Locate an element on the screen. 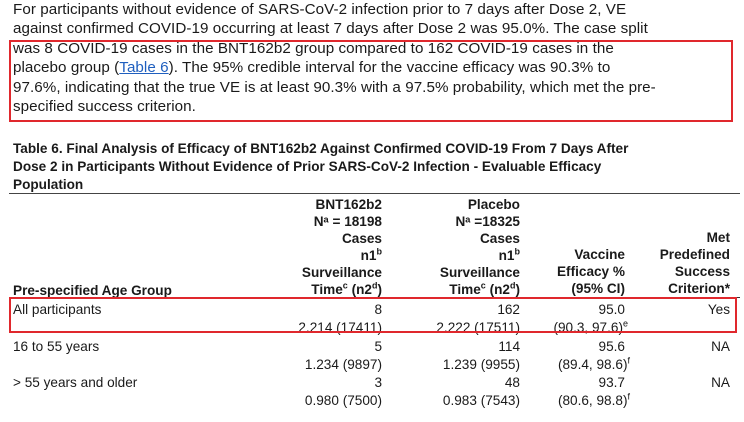 This screenshot has height=422, width=744. confidence-interval: (80.6, 98.8)f is located at coordinates (594, 401).